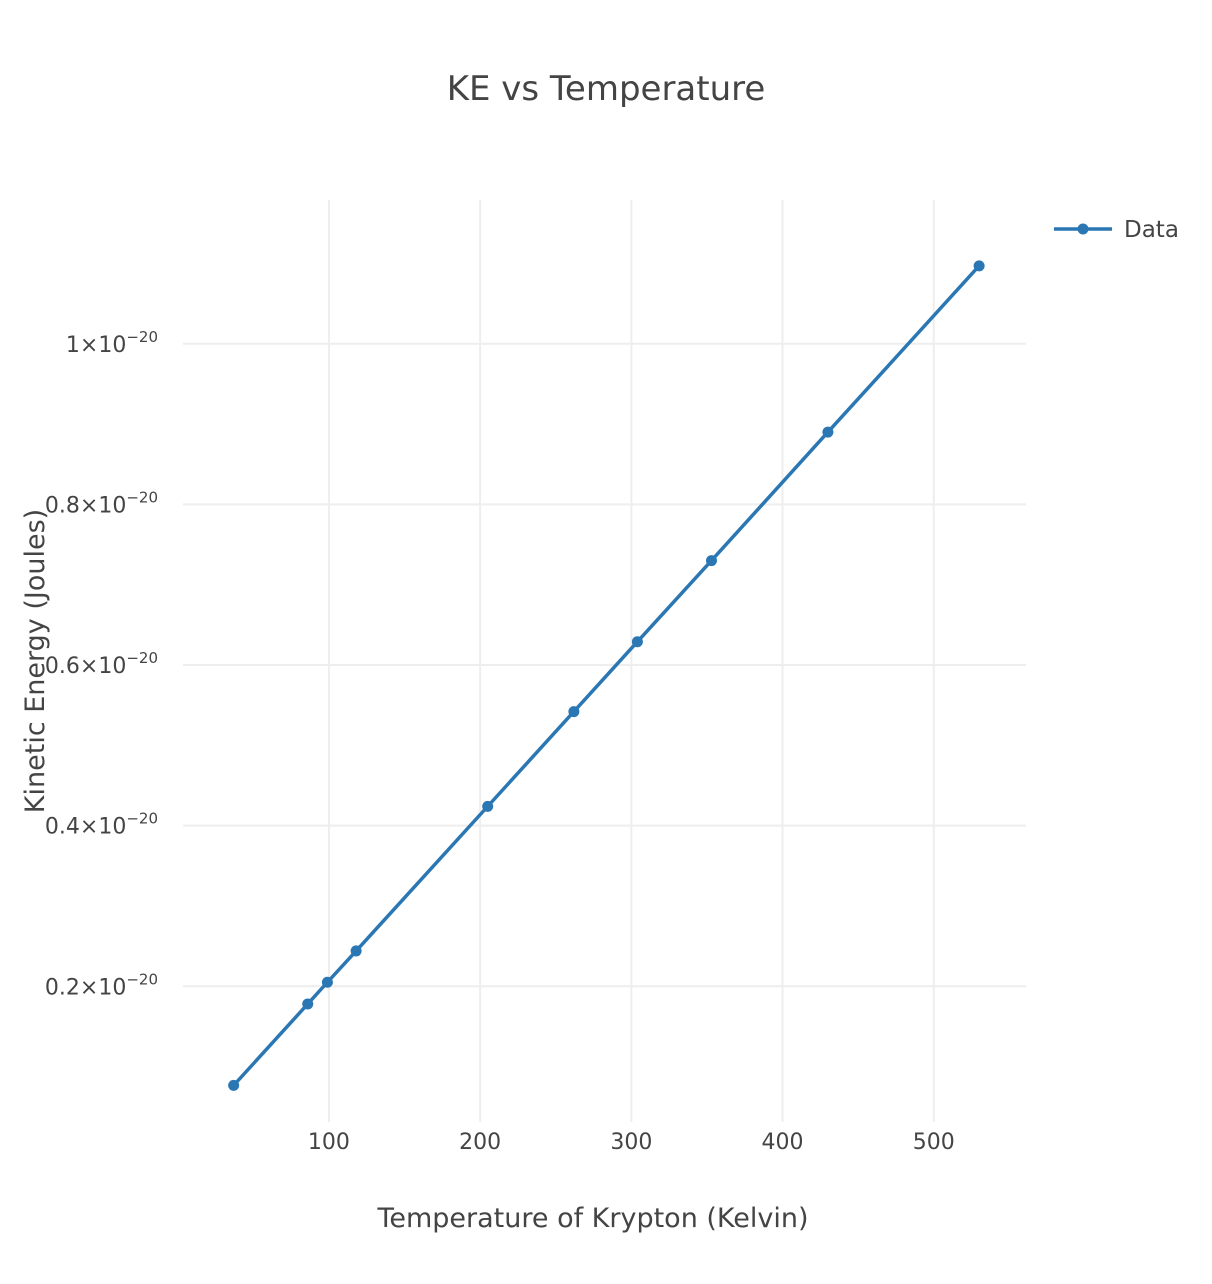 Image resolution: width=1212 pixels, height=1284 pixels. I want to click on chart-title: KE vs Temperature, so click(606, 89).